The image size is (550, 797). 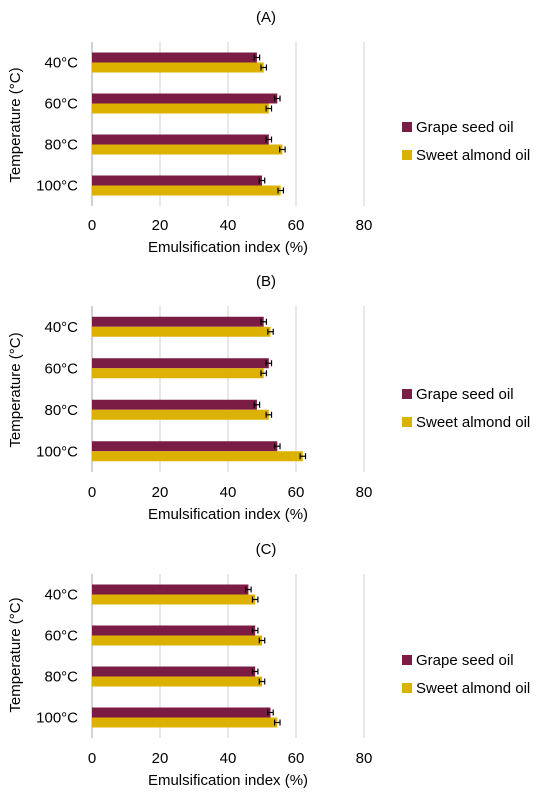 What do you see at coordinates (266, 549) in the screenshot?
I see `chart-title: (C)` at bounding box center [266, 549].